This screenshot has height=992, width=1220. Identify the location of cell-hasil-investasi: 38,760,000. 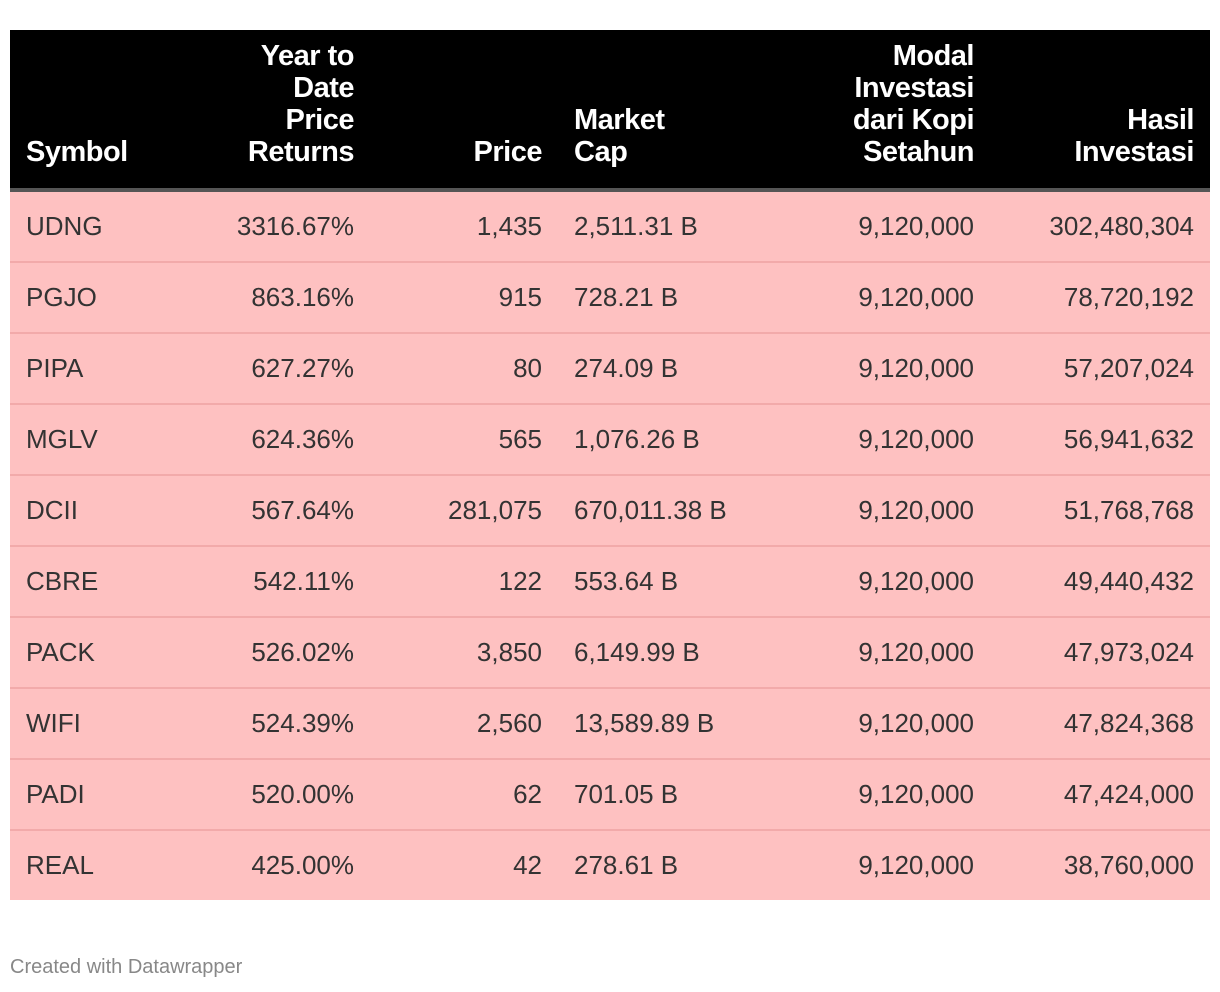
(1128, 865).